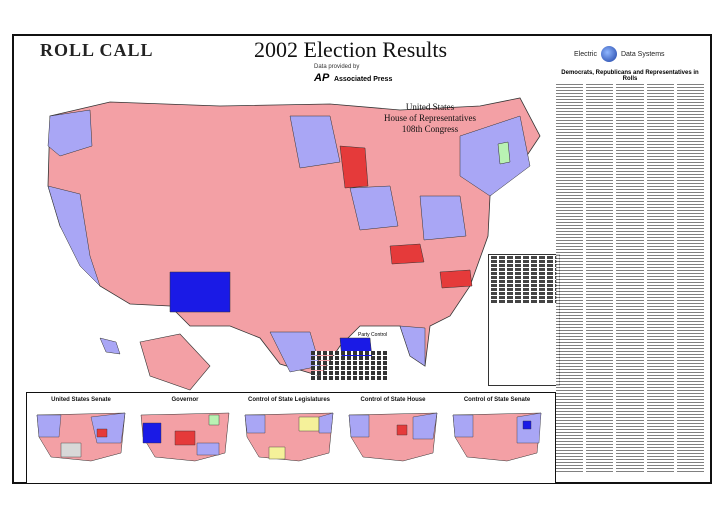 The width and height of the screenshot is (720, 513). Describe the element at coordinates (200, 292) in the screenshot. I see `region-new-mexico` at that location.